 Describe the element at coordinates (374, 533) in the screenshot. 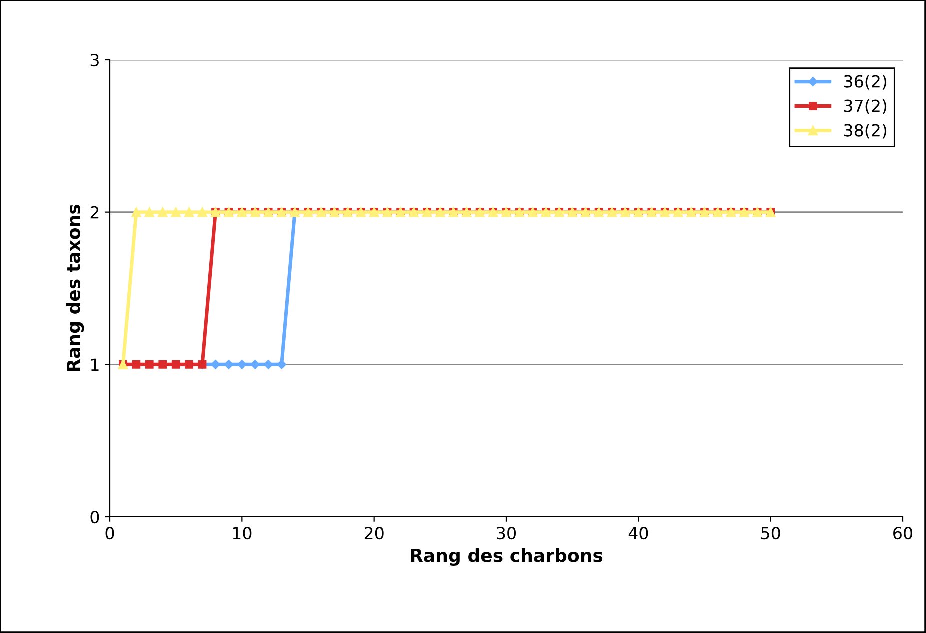

I see `x-tick-label: 20` at that location.